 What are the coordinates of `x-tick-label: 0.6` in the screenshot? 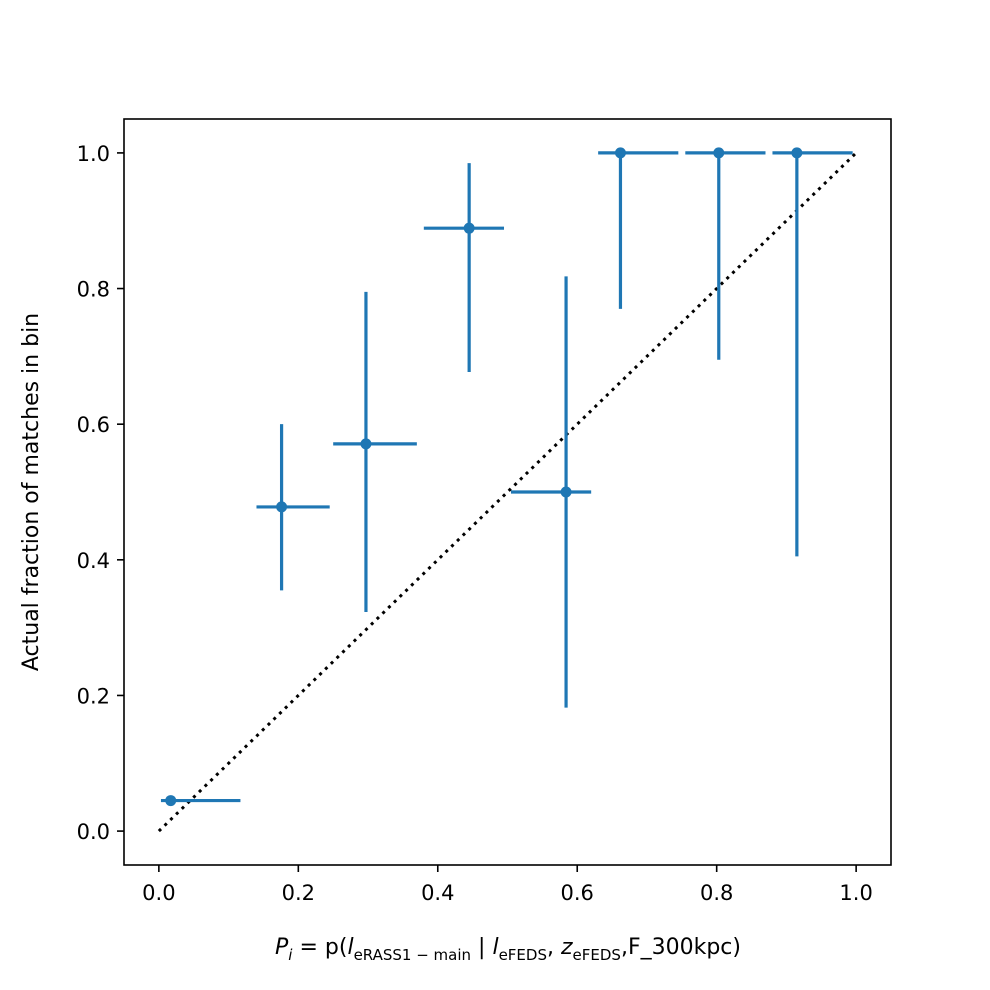 It's located at (577, 893).